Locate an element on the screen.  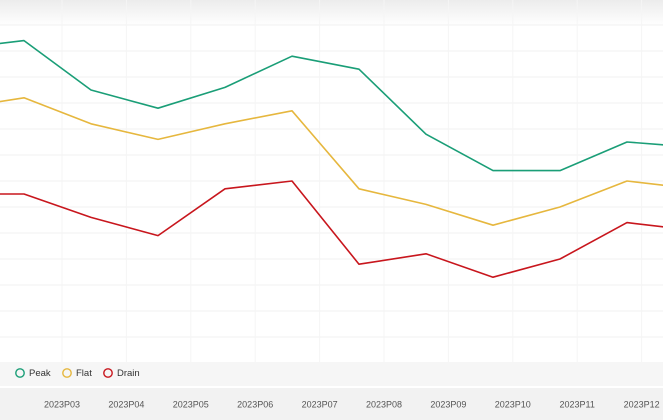
x-tick-label: 2023P03 is located at coordinates (62, 404).